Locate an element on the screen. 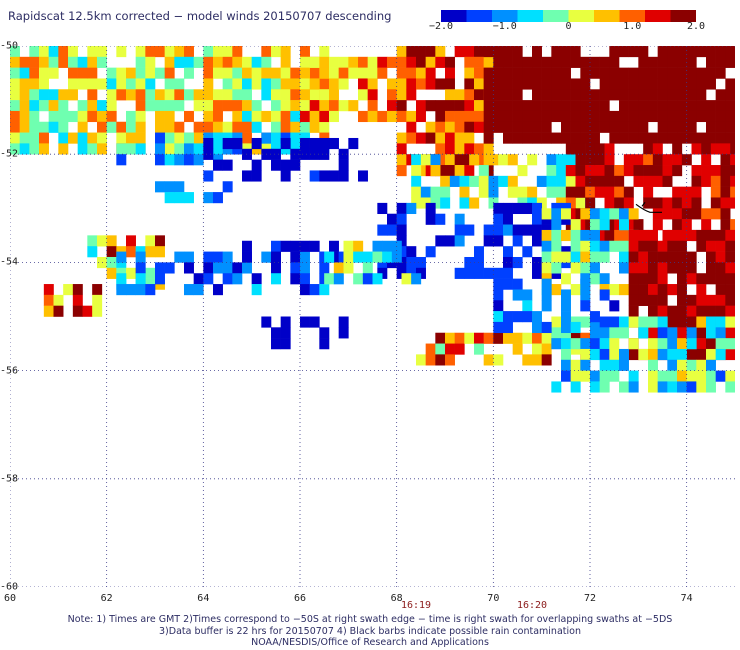 Image resolution: width=740 pixels, height=650 pixels. color-scale-tick-label: −1.0 is located at coordinates (504, 26).